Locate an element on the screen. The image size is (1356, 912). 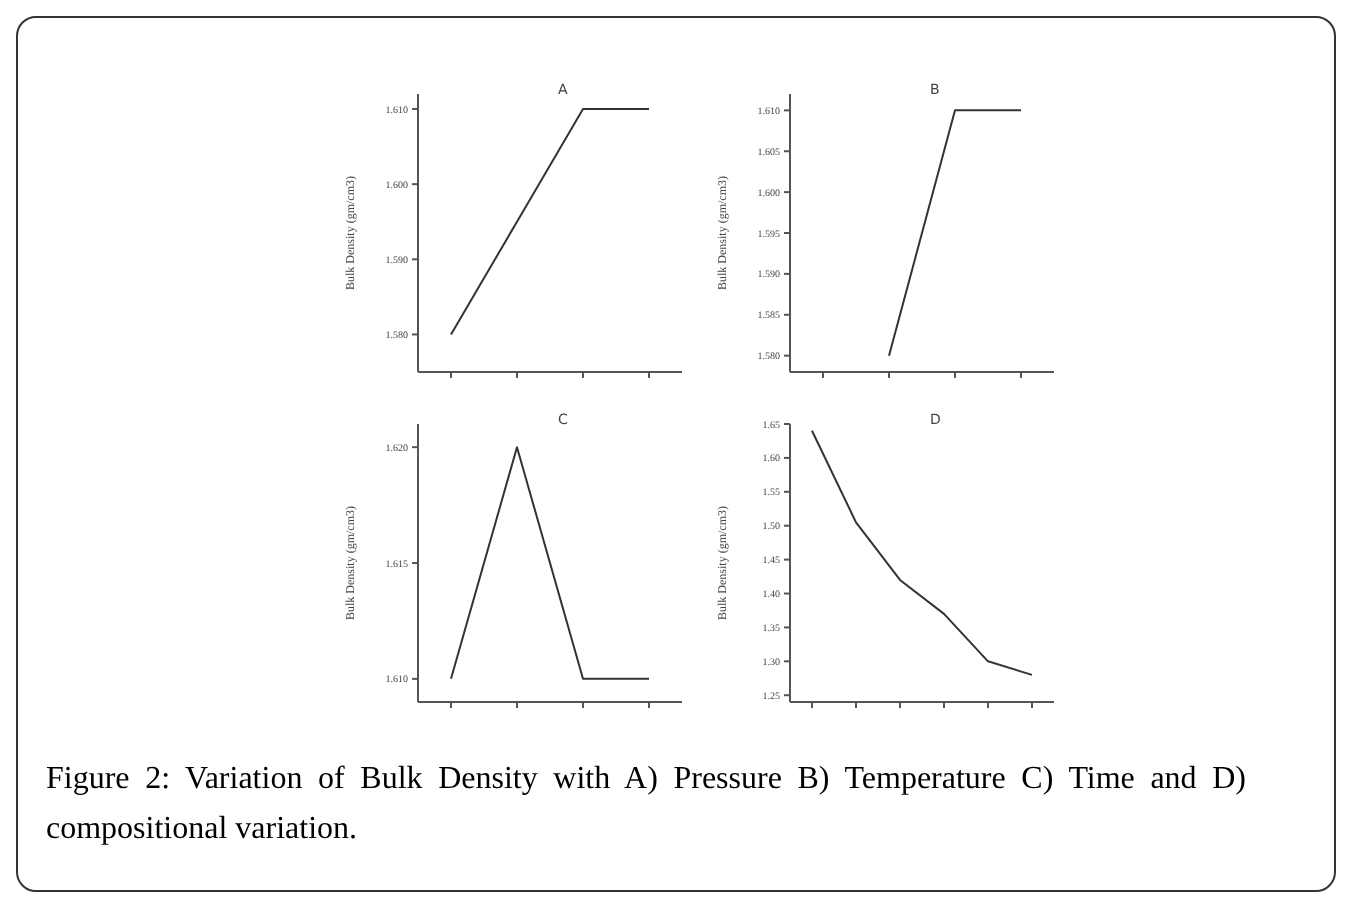
line-series is located at coordinates (922, 552).